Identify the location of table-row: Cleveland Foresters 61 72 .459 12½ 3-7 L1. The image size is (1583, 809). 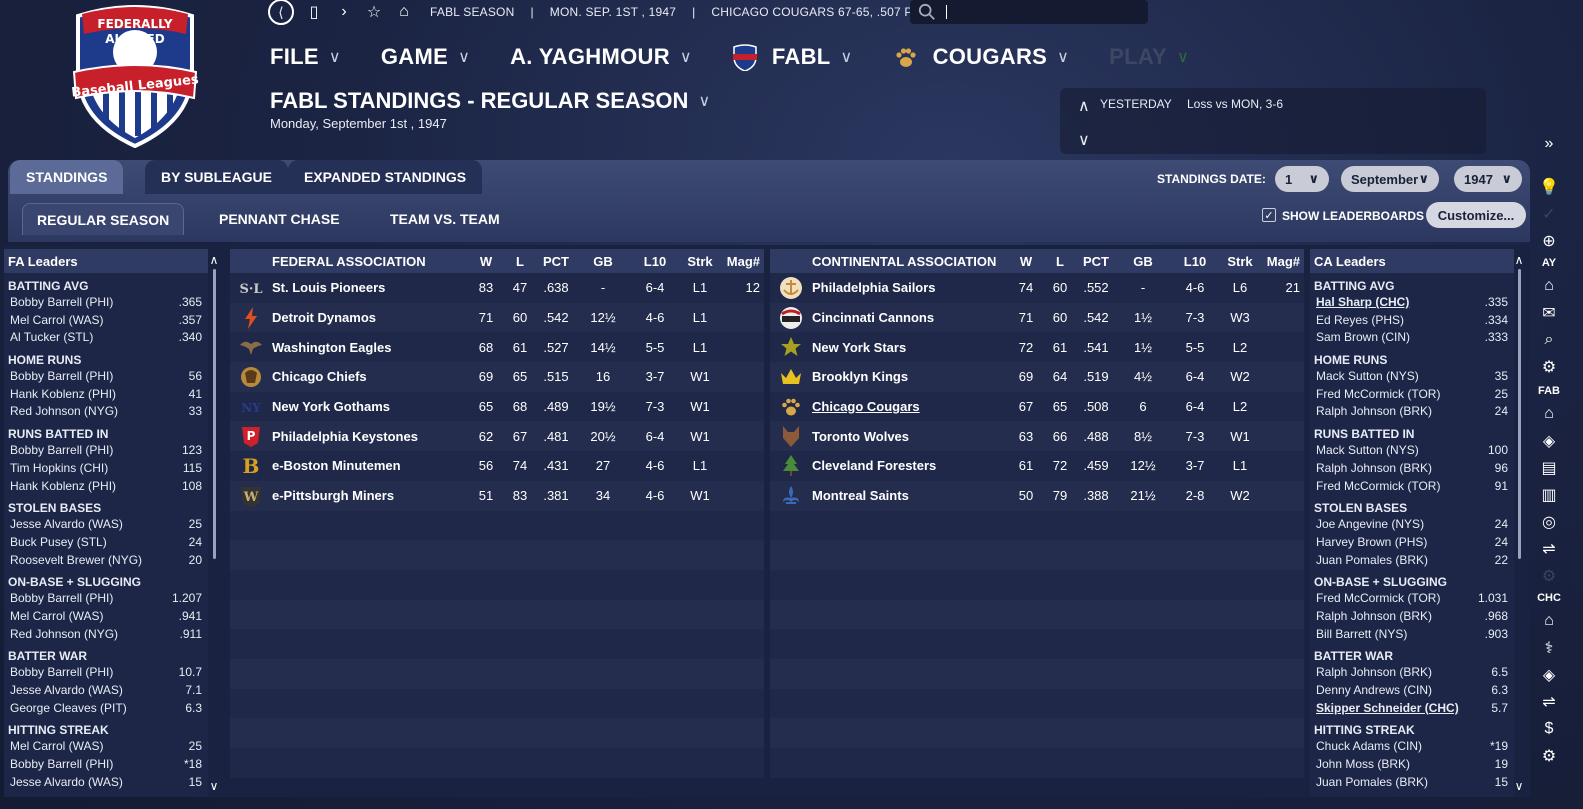
(1037, 466).